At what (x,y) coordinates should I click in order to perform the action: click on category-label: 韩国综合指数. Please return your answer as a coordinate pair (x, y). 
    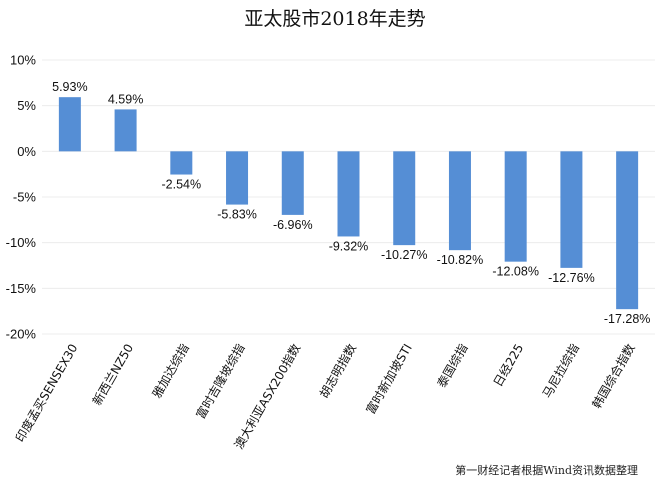
    Looking at the image, I should click on (613, 376).